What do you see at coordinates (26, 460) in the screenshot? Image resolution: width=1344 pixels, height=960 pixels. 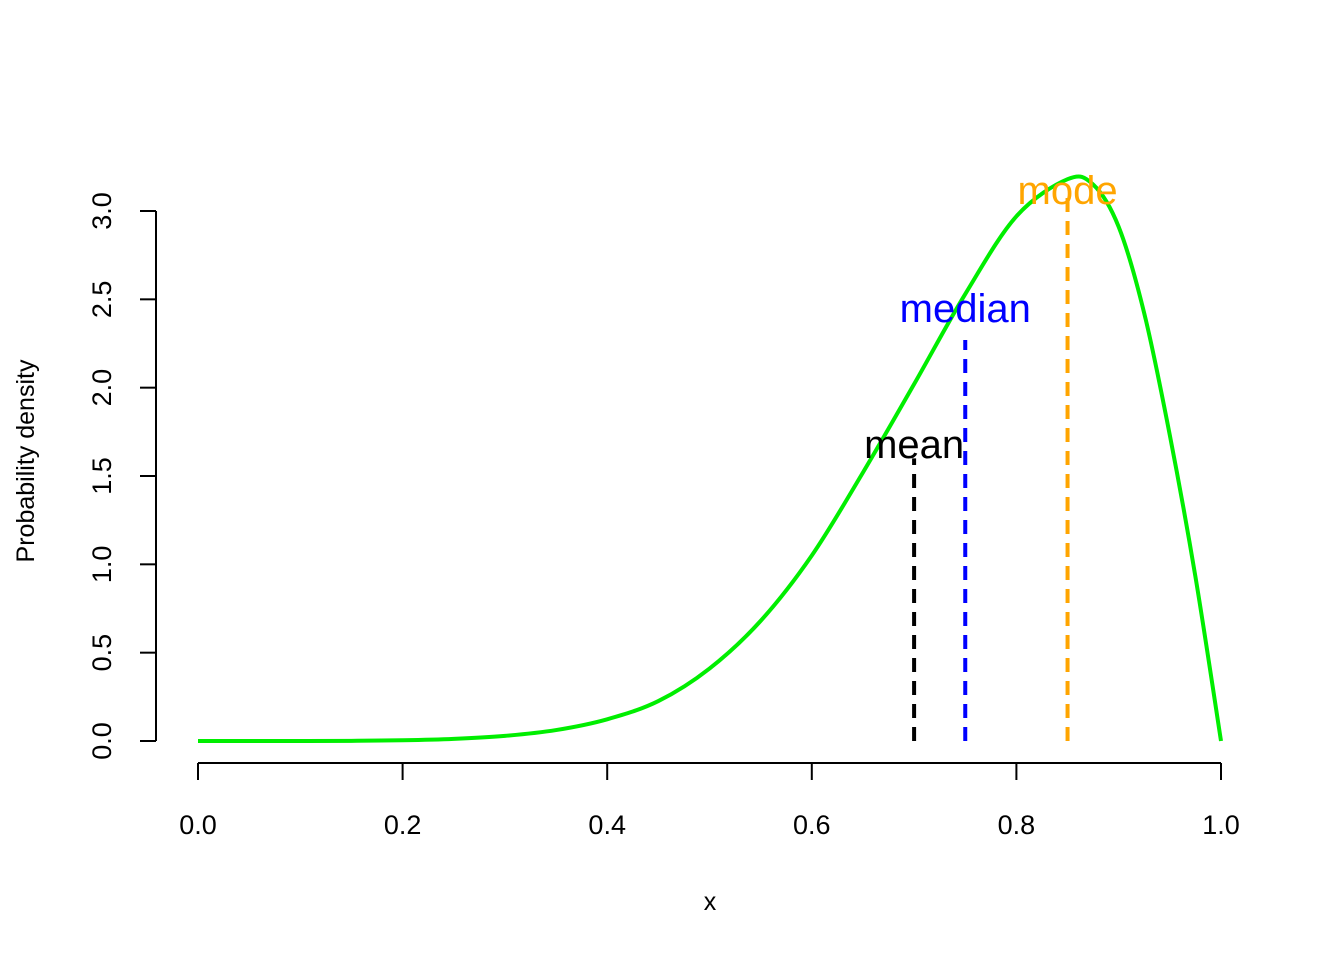 I see `y-axis-title: Probability density` at bounding box center [26, 460].